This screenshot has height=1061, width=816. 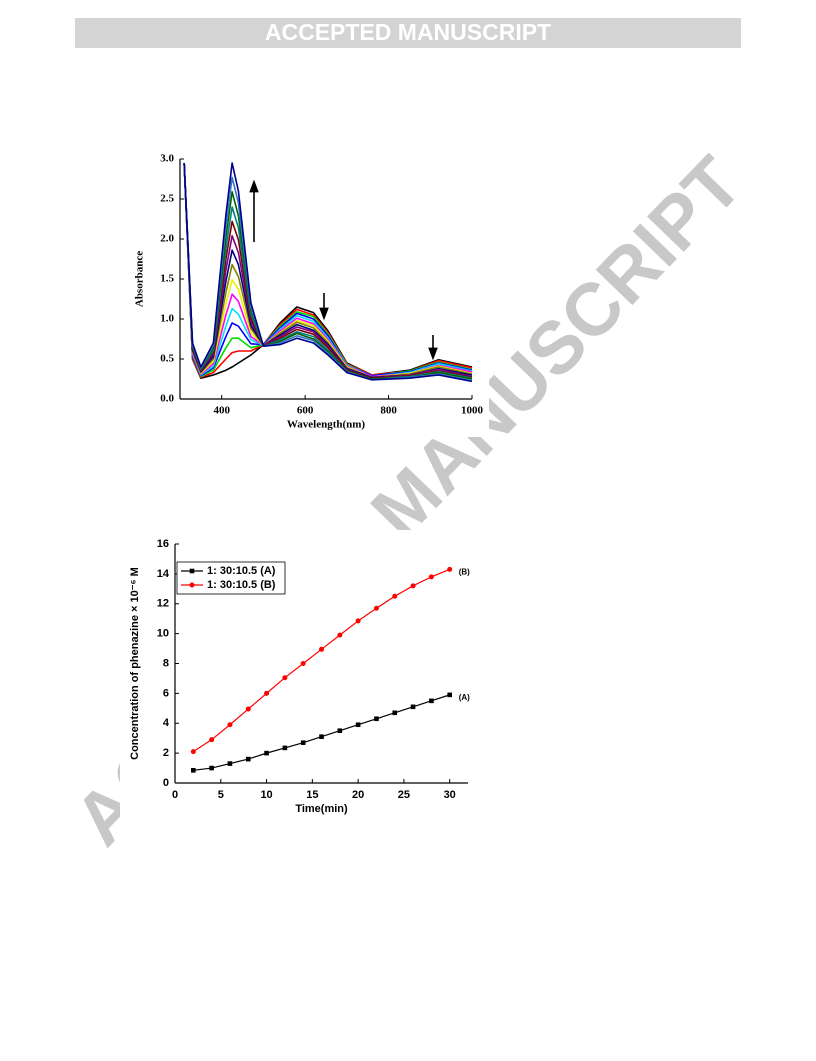 What do you see at coordinates (221, 795) in the screenshot?
I see `x-tick-label: 5` at bounding box center [221, 795].